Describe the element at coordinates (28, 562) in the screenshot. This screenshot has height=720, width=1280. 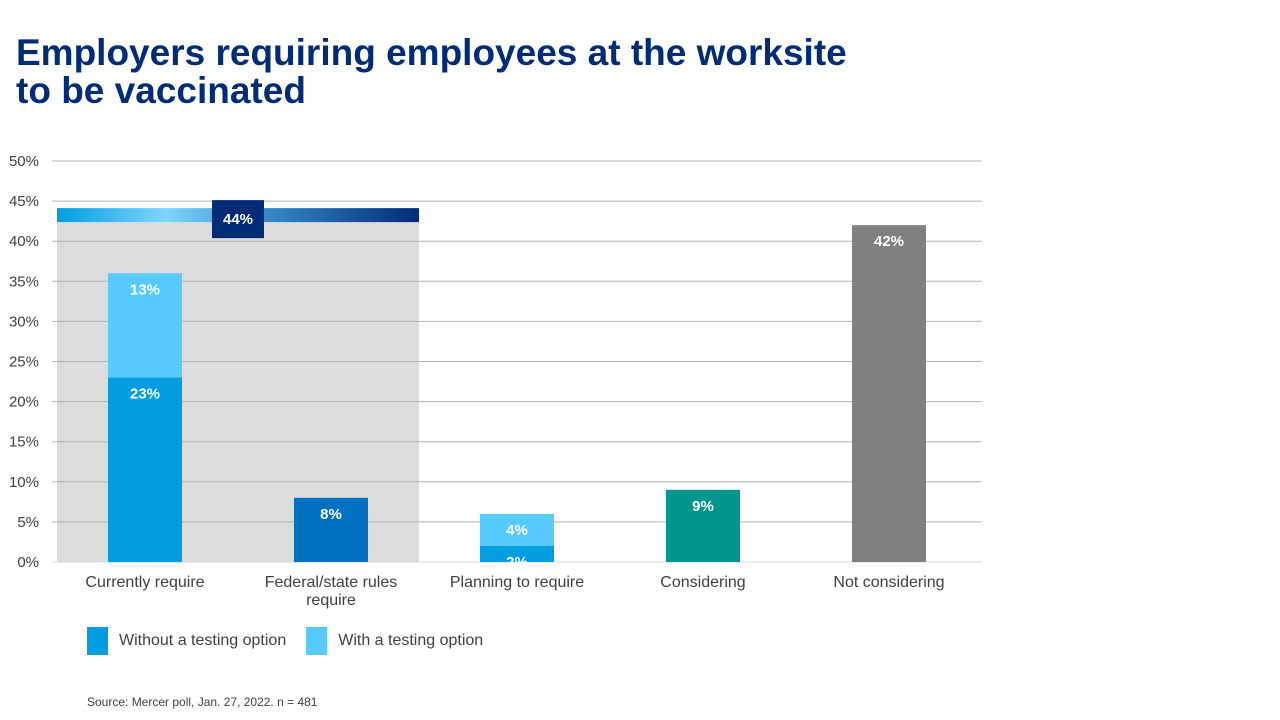
I see `y-tick-label: 0%` at that location.